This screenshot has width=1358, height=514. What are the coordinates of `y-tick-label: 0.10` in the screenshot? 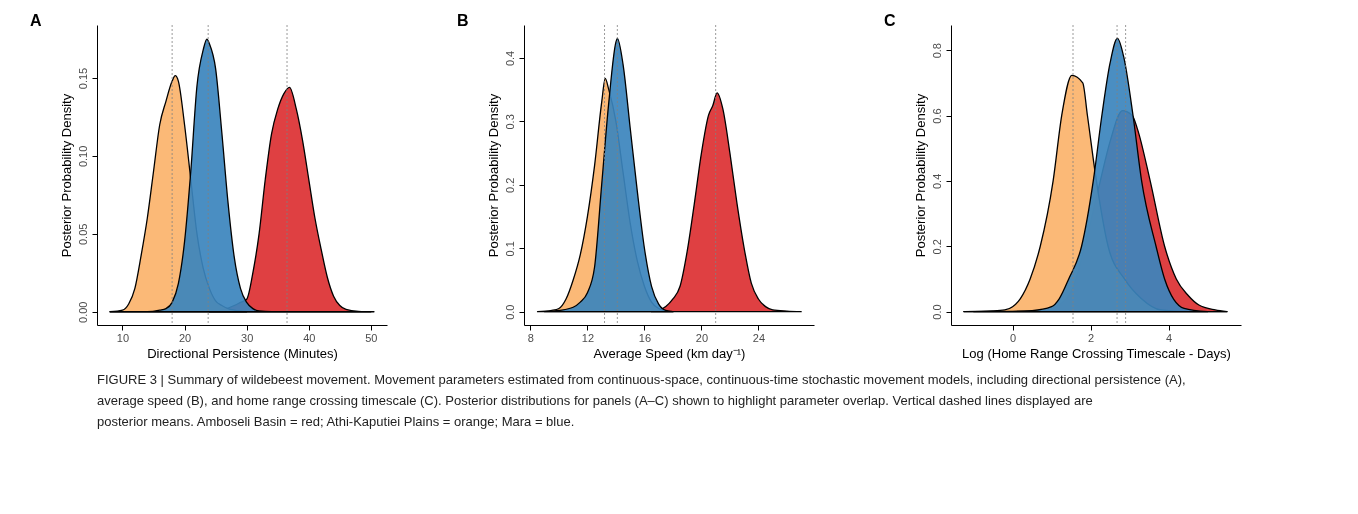 It's located at (82, 156).